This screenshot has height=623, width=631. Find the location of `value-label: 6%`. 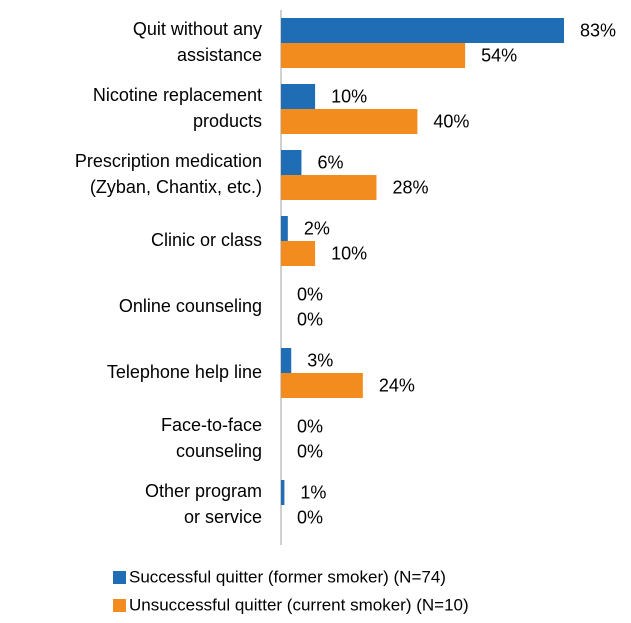

value-label: 6% is located at coordinates (330, 162).